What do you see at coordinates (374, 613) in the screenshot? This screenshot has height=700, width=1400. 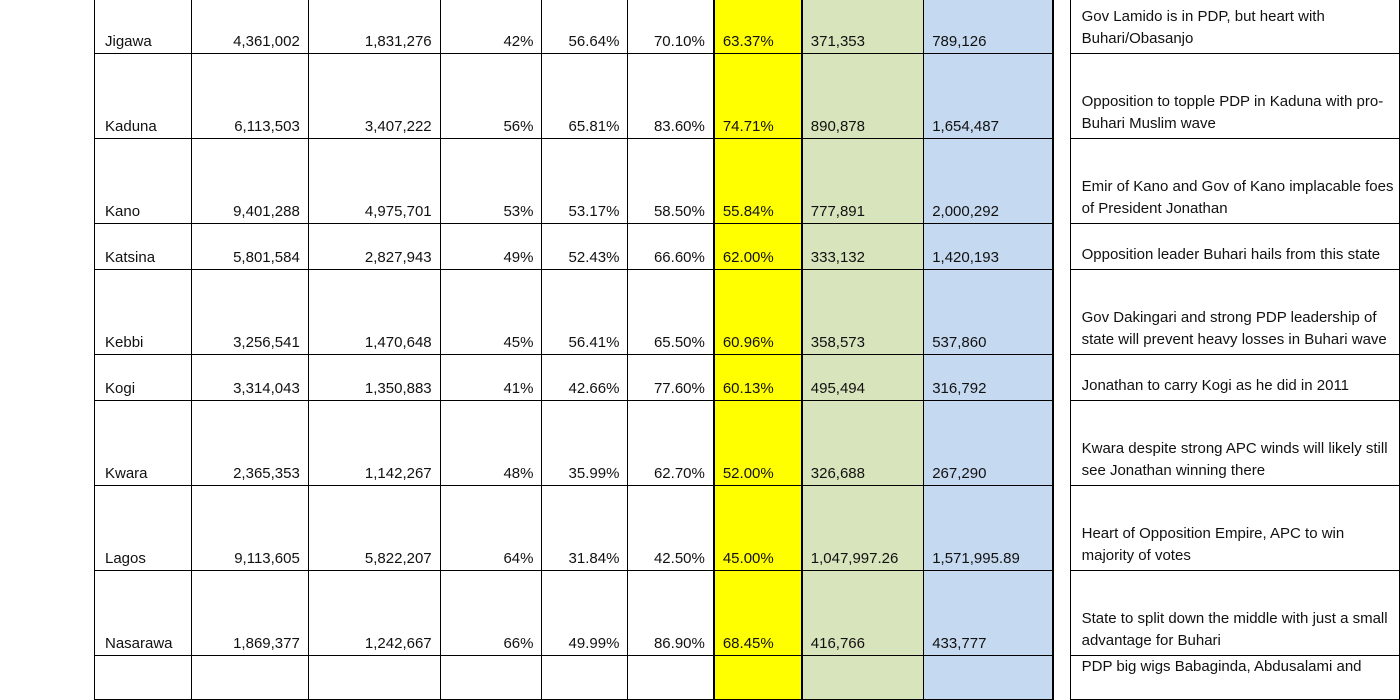 I see `registered-voters-cell: 1,242,667` at bounding box center [374, 613].